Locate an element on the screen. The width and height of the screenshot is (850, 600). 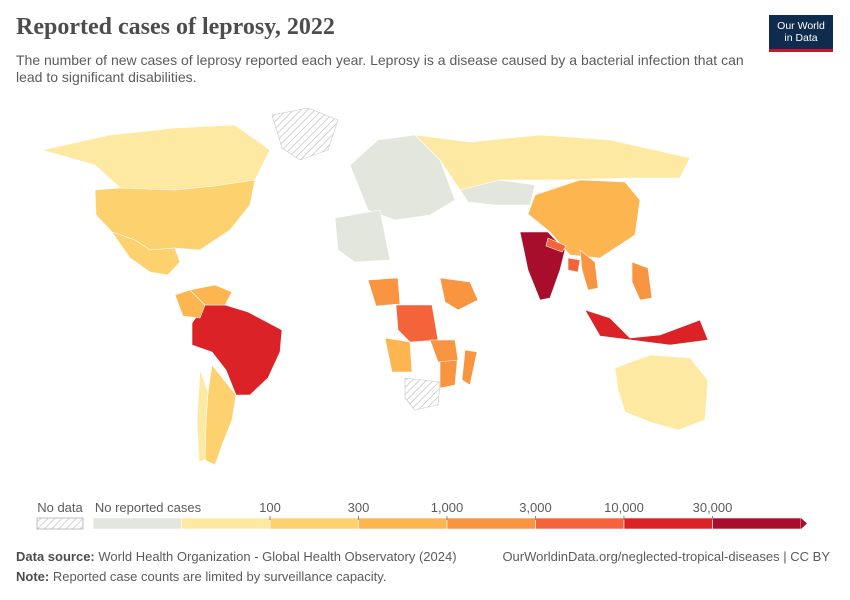
country-algeria is located at coordinates (362, 236).